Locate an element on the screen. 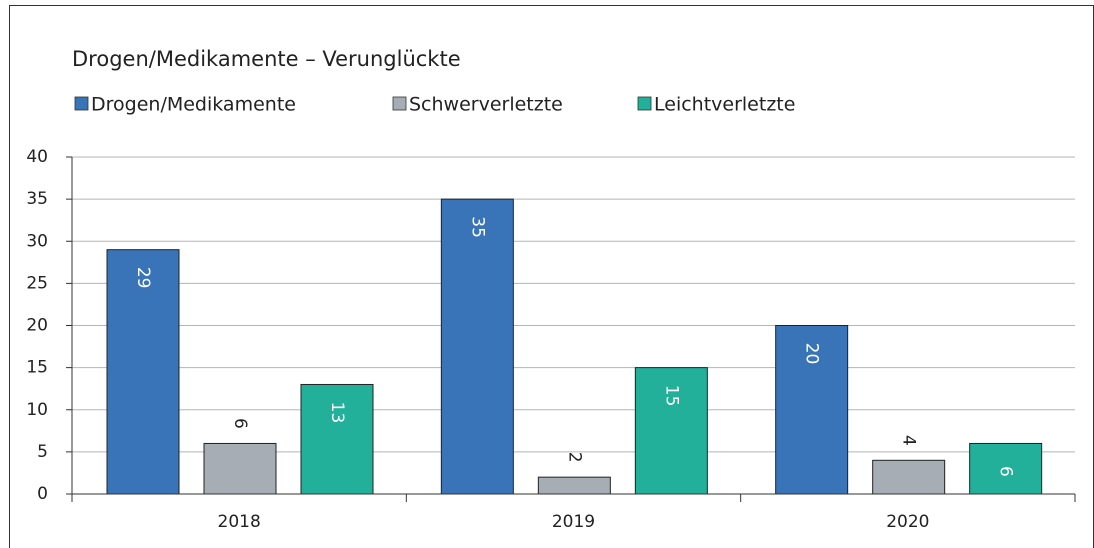 The image size is (1094, 548). data-label: 4 is located at coordinates (909, 440).